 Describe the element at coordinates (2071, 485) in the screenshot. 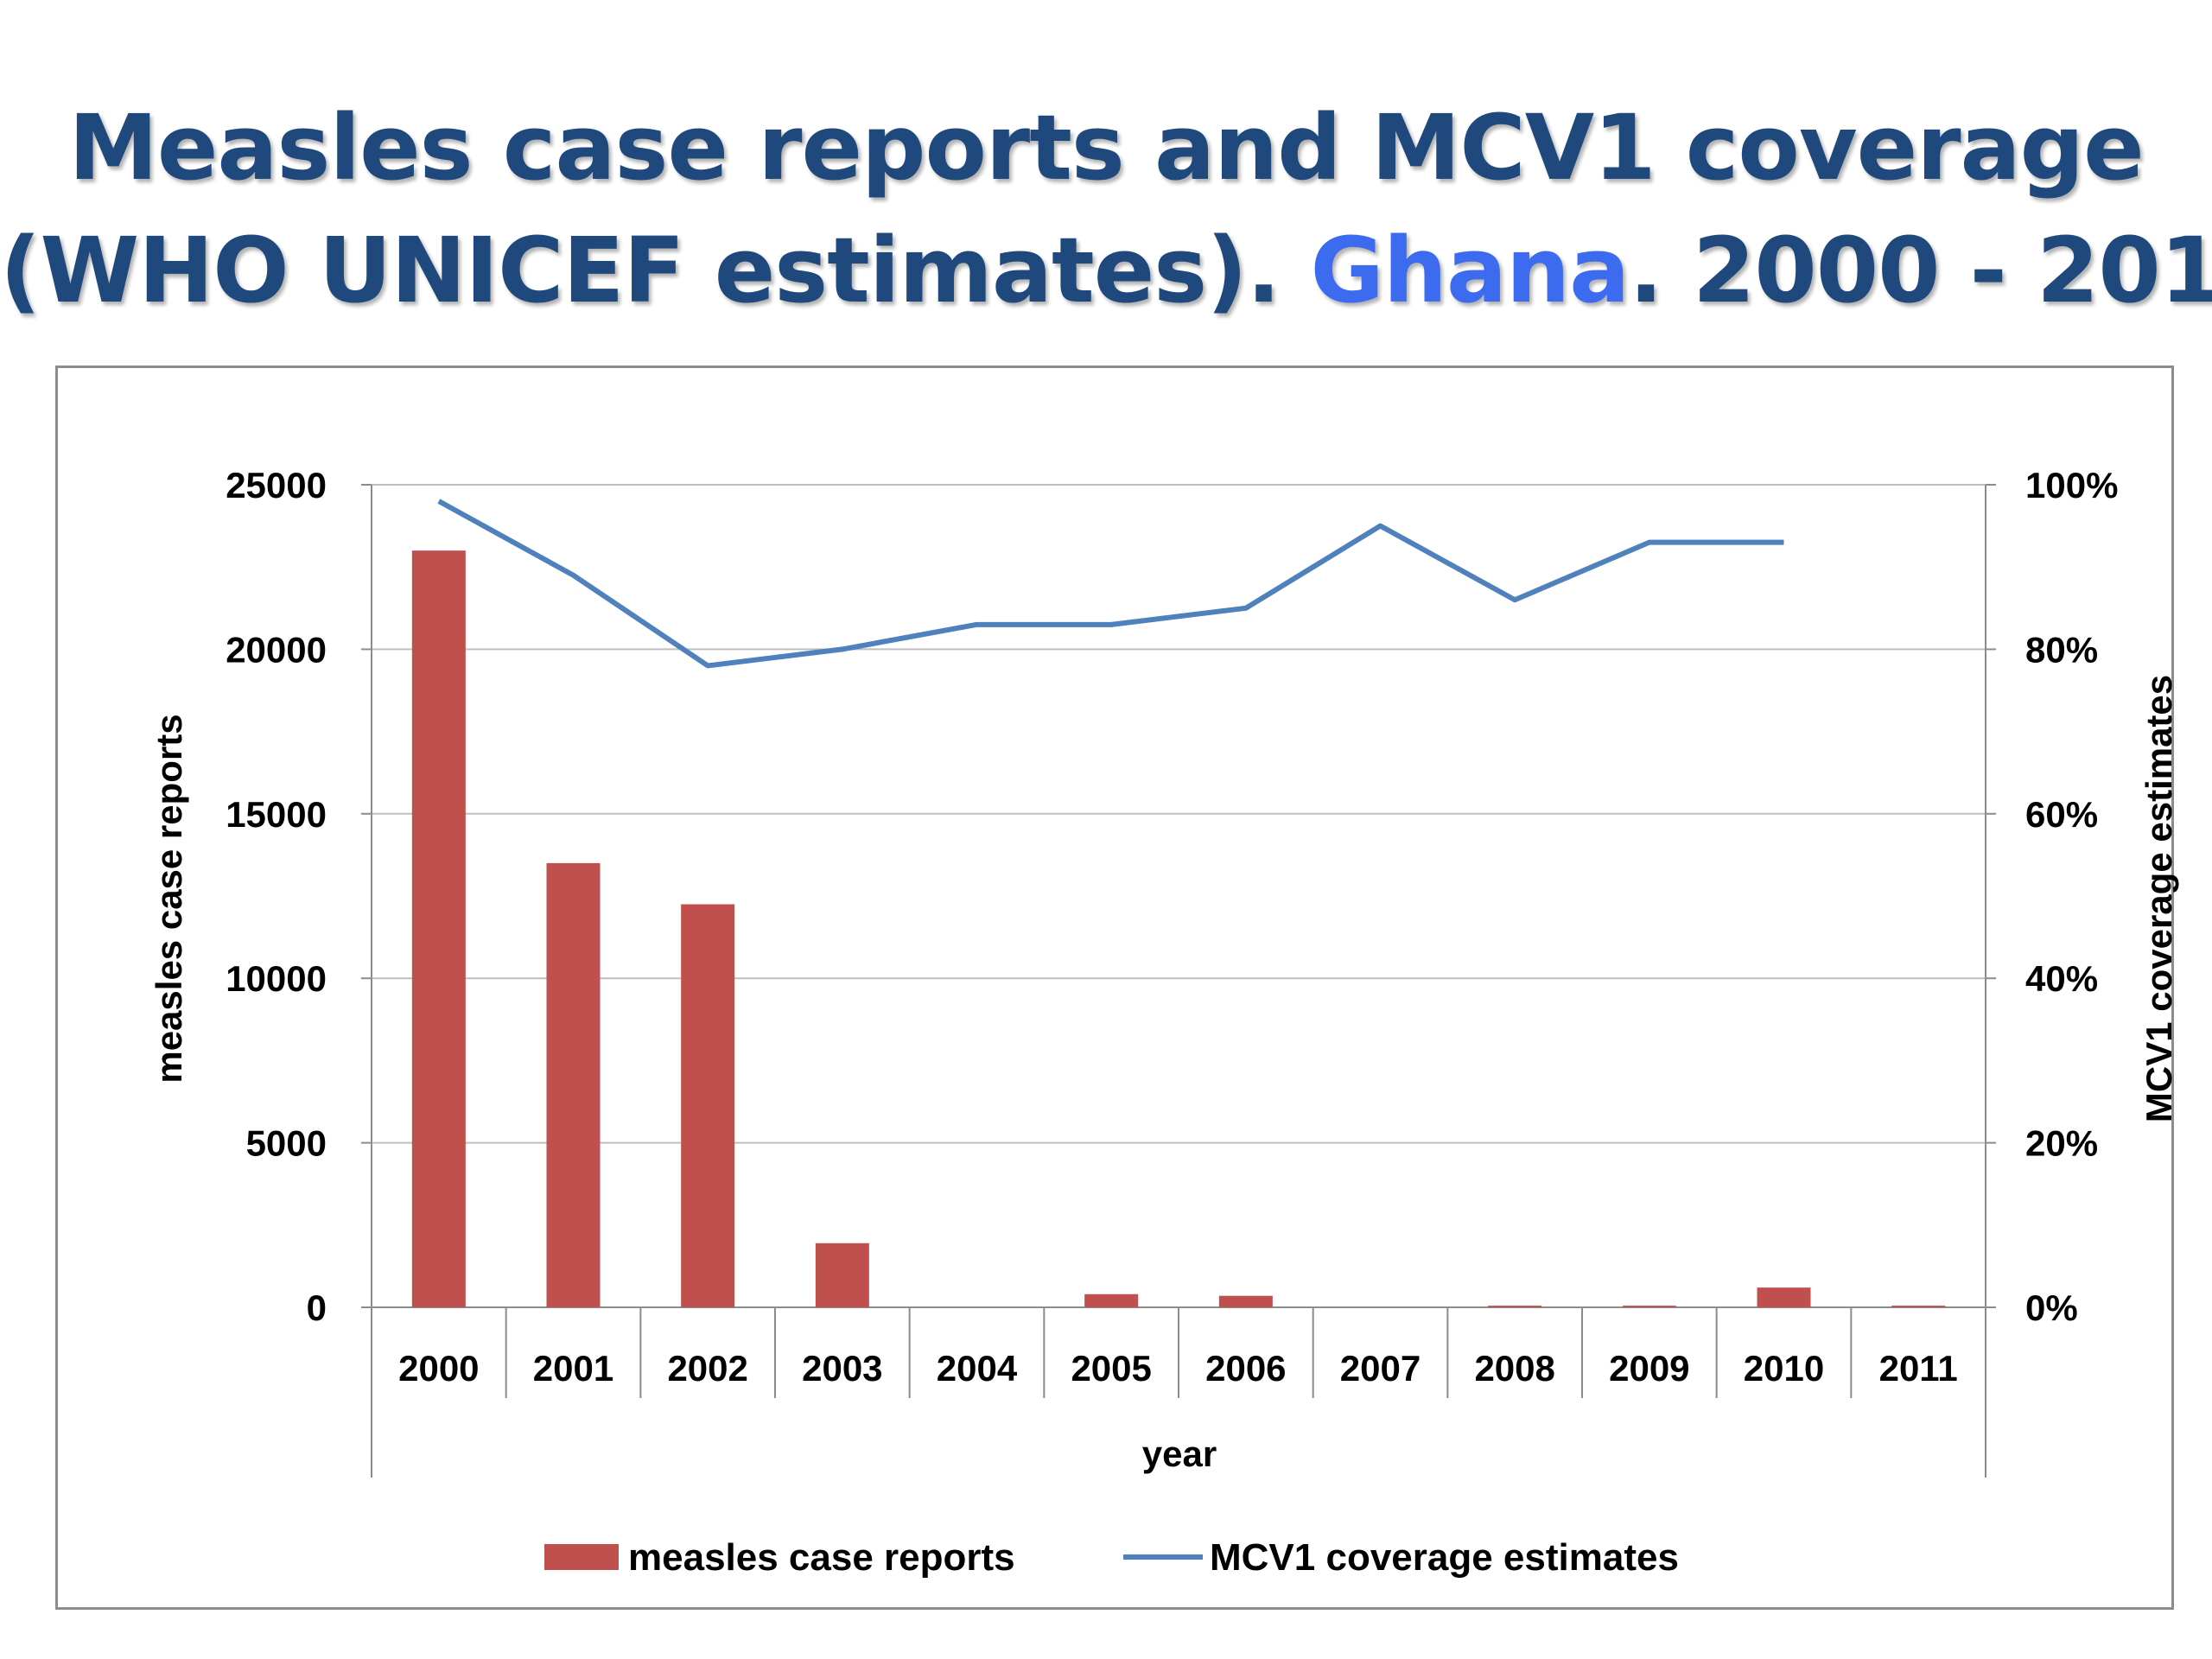

I see `y2-tick-label: 100%` at that location.